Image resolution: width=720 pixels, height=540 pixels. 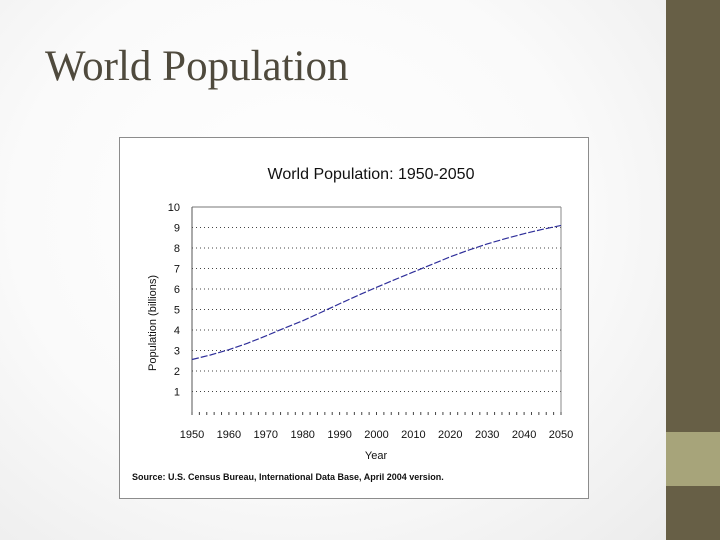 What do you see at coordinates (177, 352) in the screenshot?
I see `y-tick-label: 3` at bounding box center [177, 352].